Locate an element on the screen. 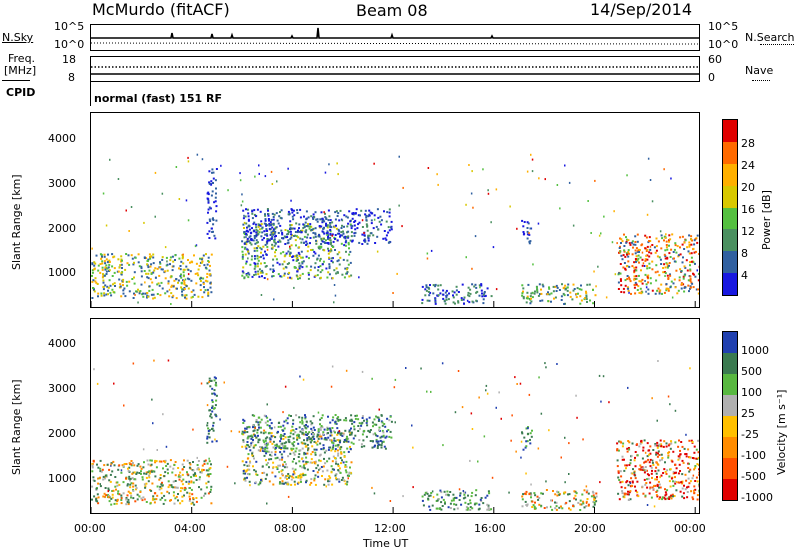  cpid-separator is located at coordinates (16, 80).